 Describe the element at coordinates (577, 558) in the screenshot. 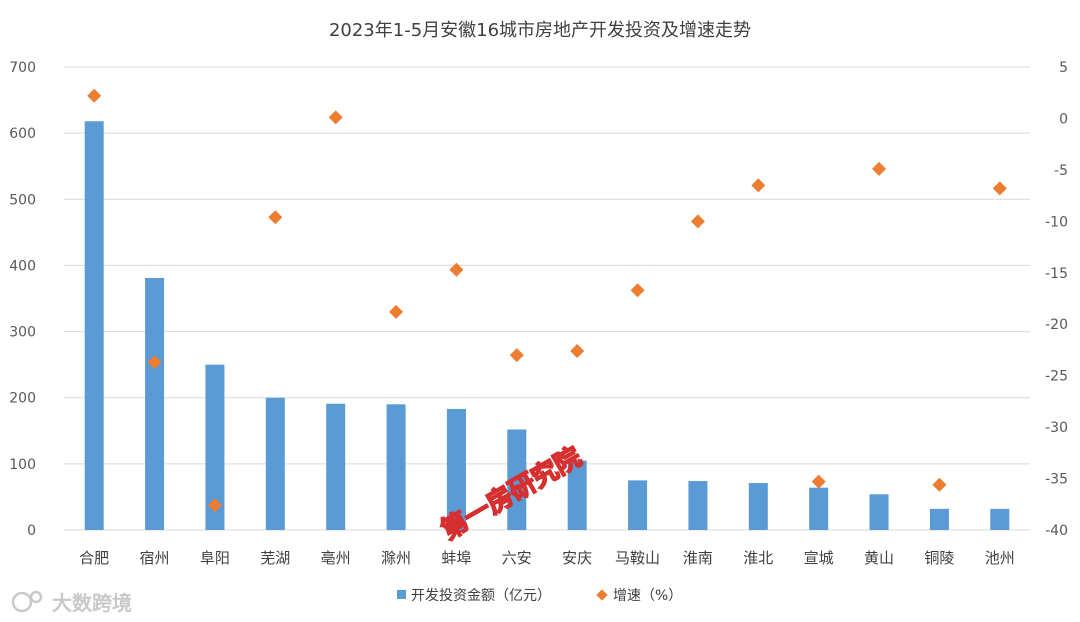

I see `category-label: 安庆` at that location.